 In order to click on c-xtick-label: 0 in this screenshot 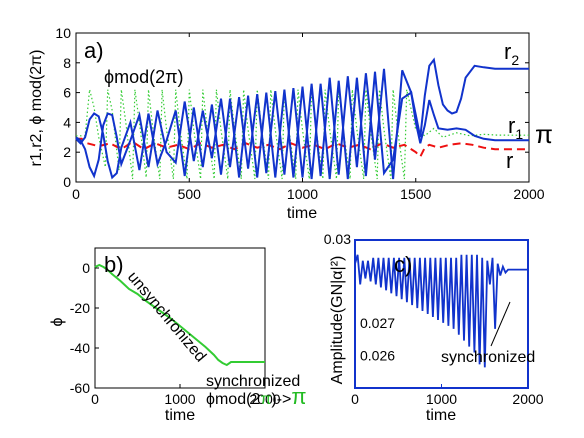, I will do `click(355, 399)`.